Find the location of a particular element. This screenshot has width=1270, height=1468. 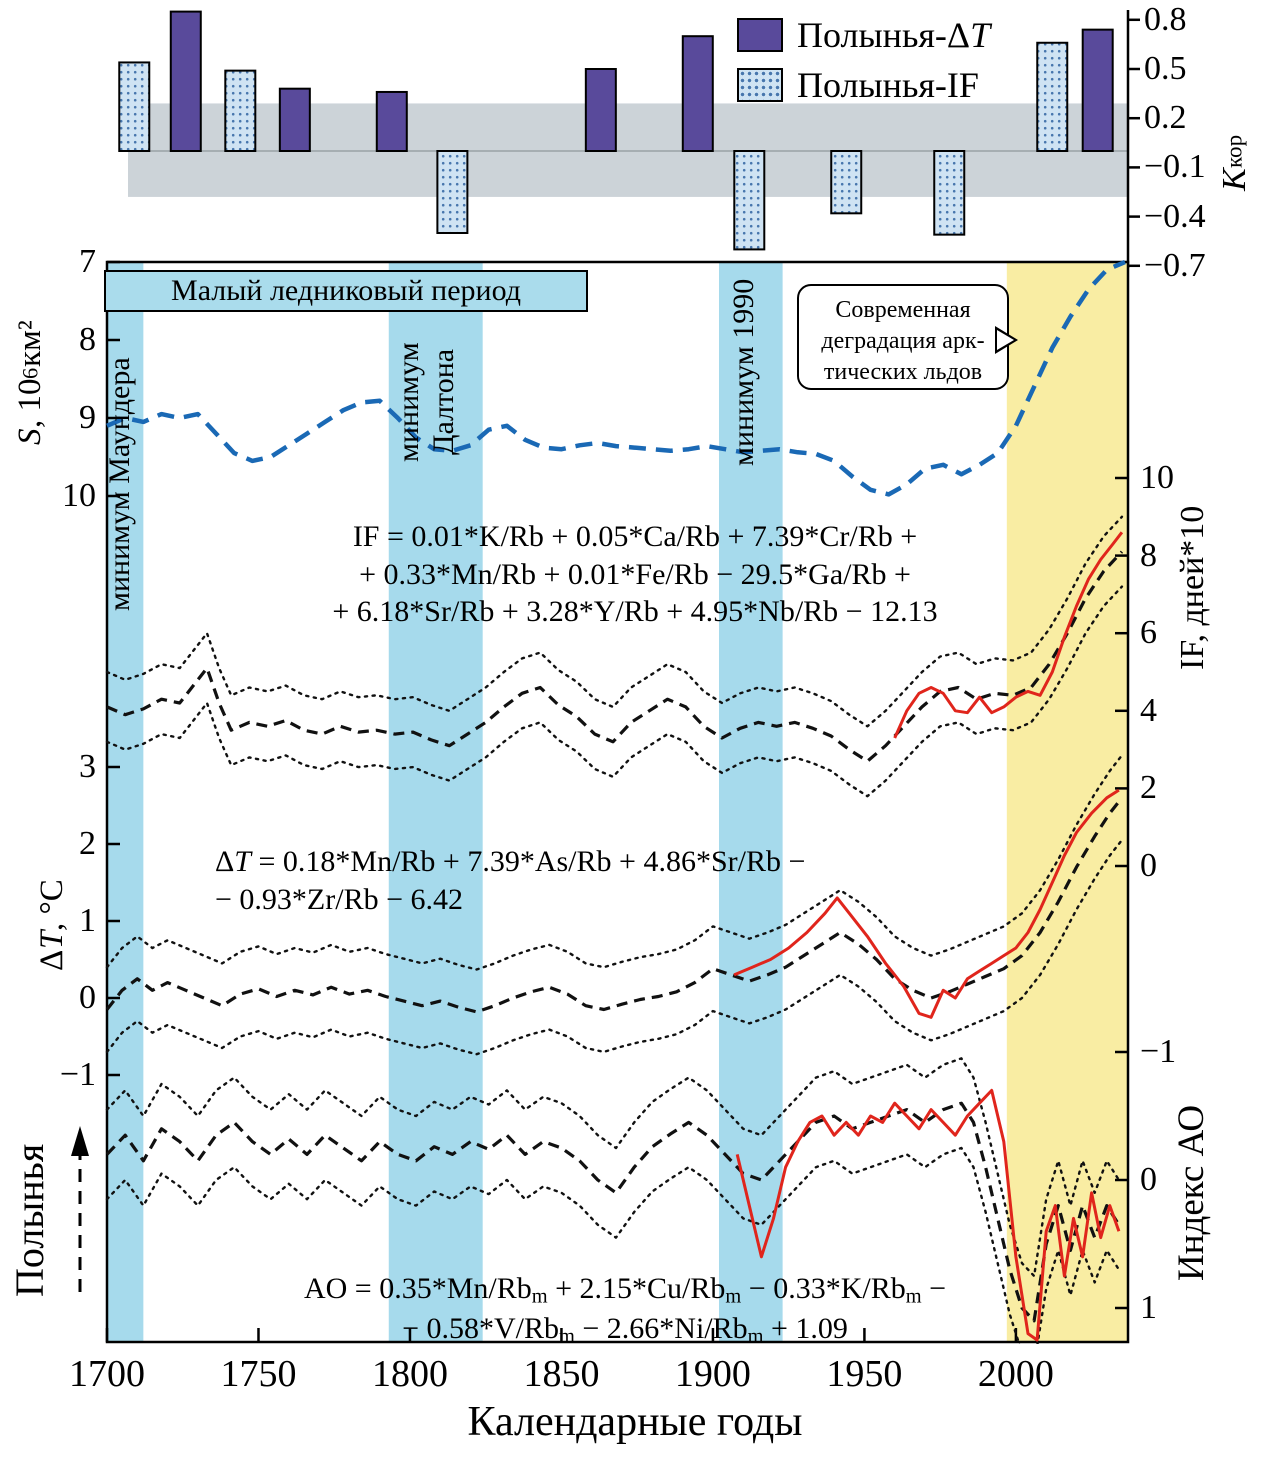

legend-item-polynya-if: Полынья-IF is located at coordinates (863, 85).